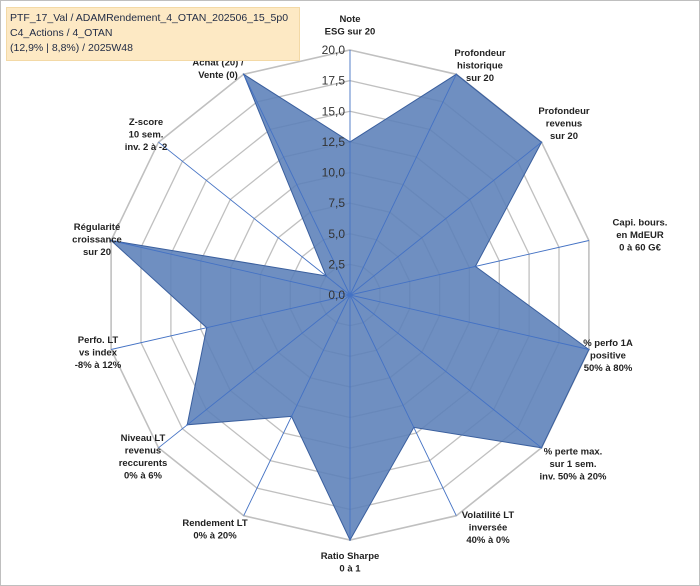  I want to click on axis-label: Rendement LT 0% à 20%, so click(214, 530).